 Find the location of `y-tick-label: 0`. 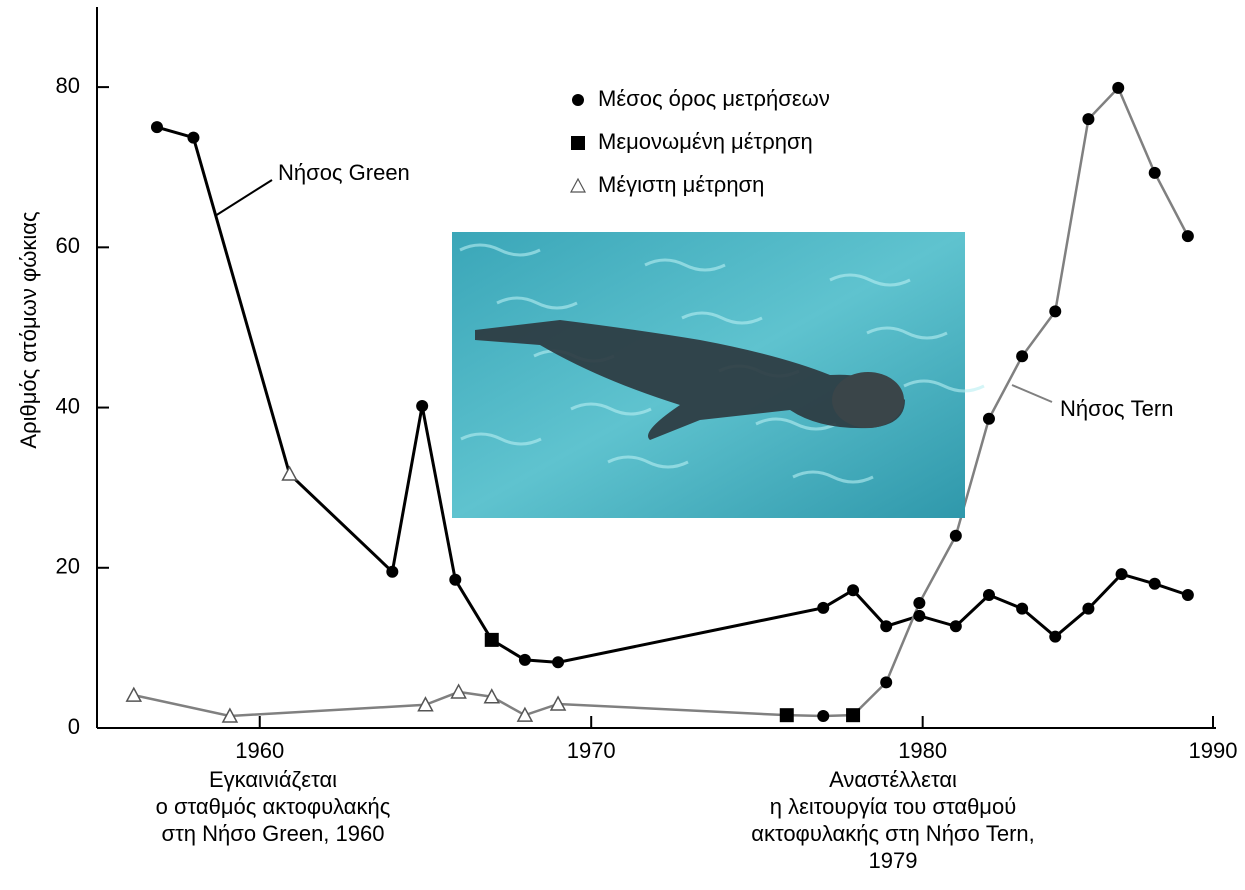

y-tick-label: 0 is located at coordinates (74, 726).